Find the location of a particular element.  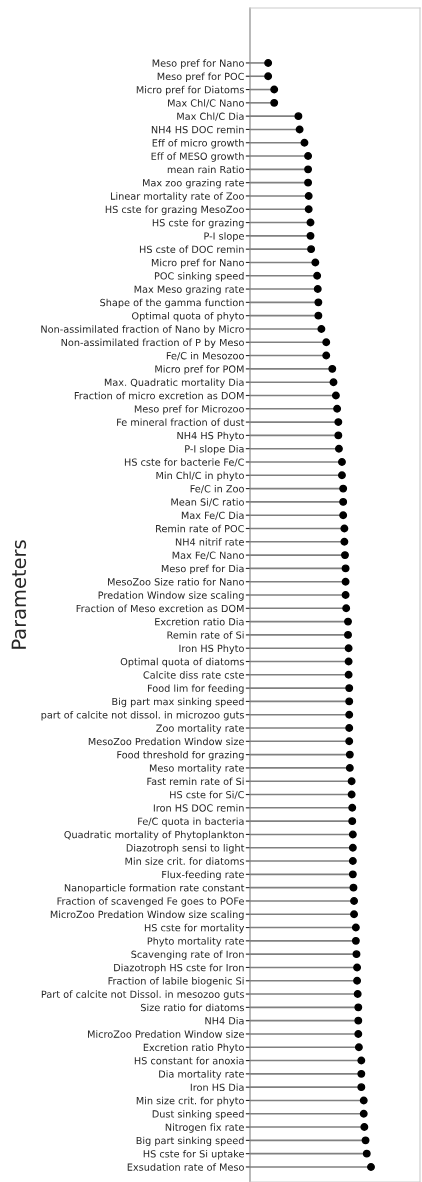

y-tick-label: Dust sinking speed is located at coordinates (198, 1115).